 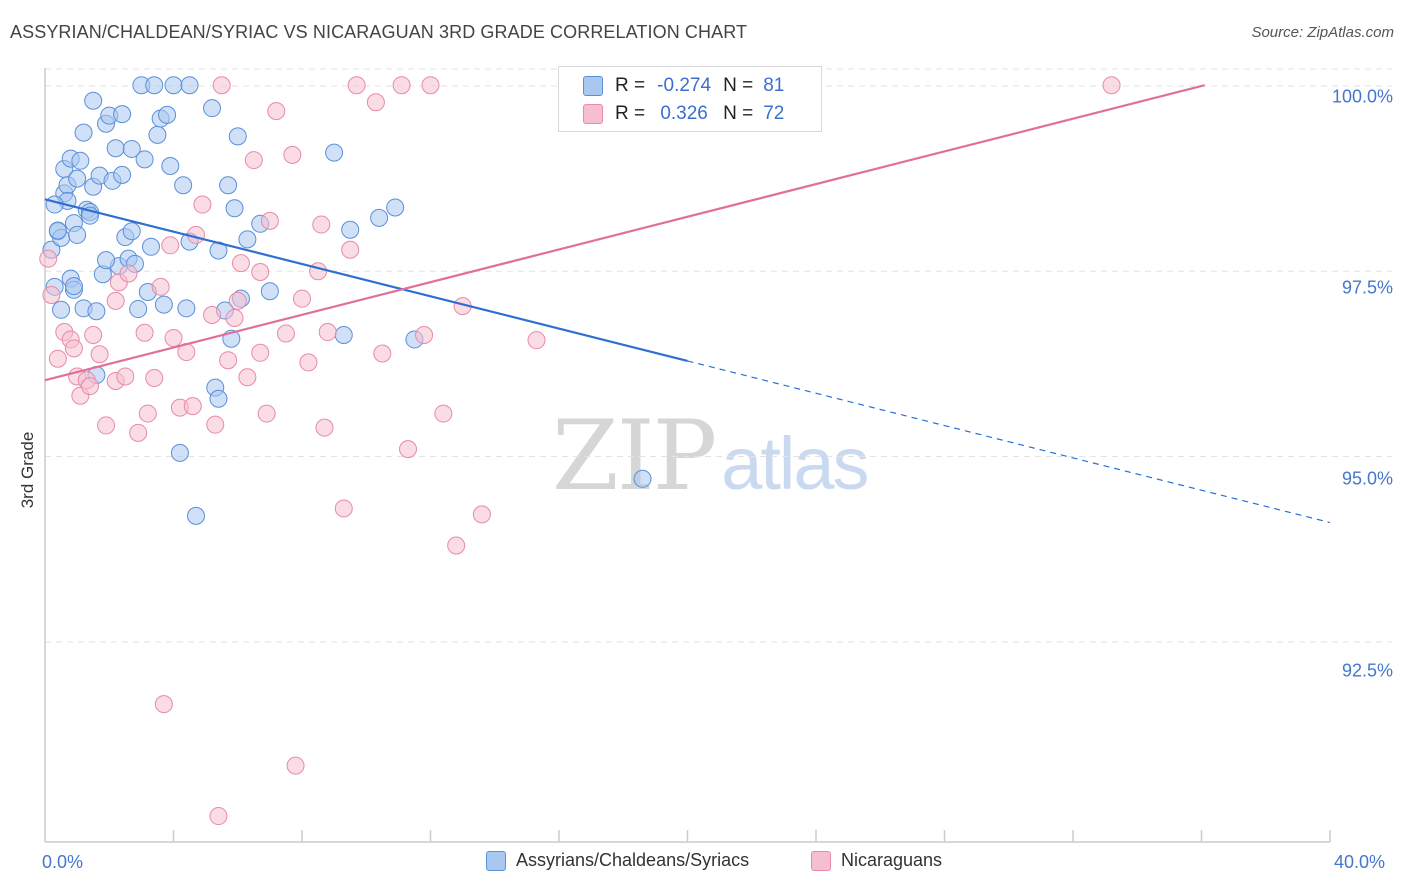 What do you see at coordinates (774, 113) in the screenshot?
I see `n-value: 72` at bounding box center [774, 113].